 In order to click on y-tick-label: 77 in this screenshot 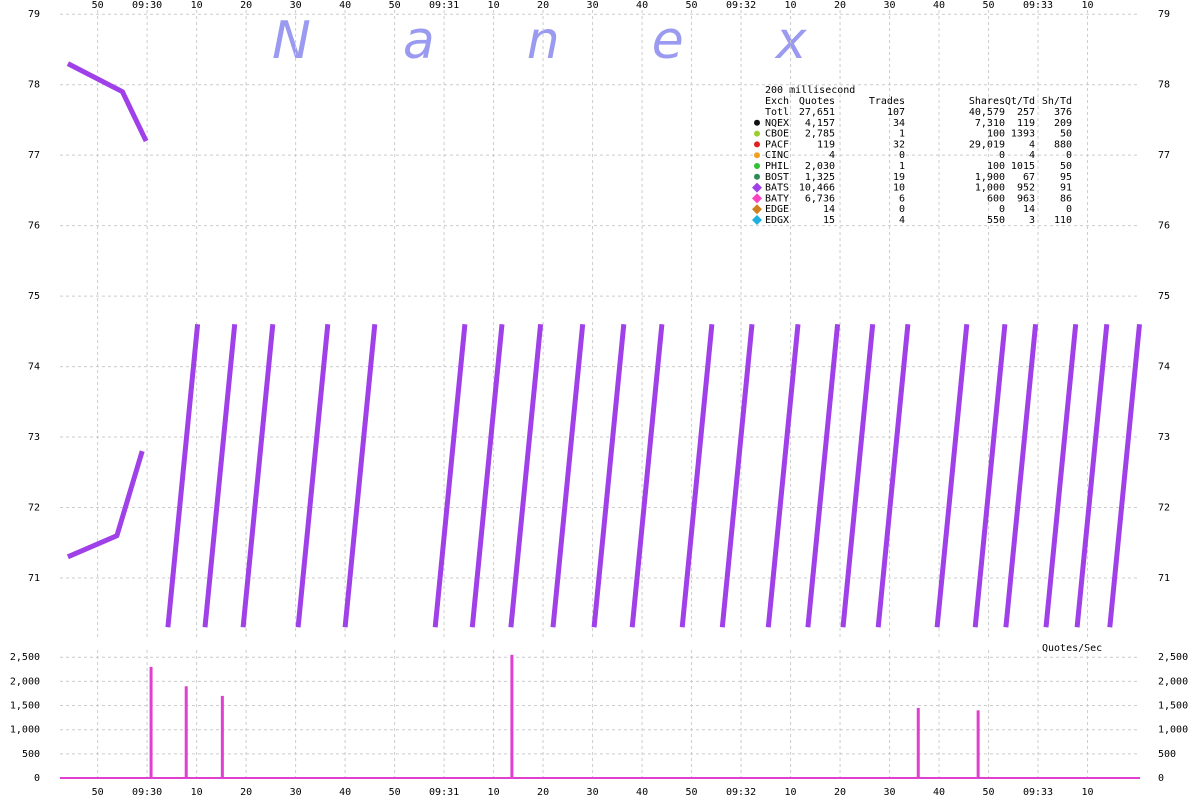, I will do `click(1164, 155)`.